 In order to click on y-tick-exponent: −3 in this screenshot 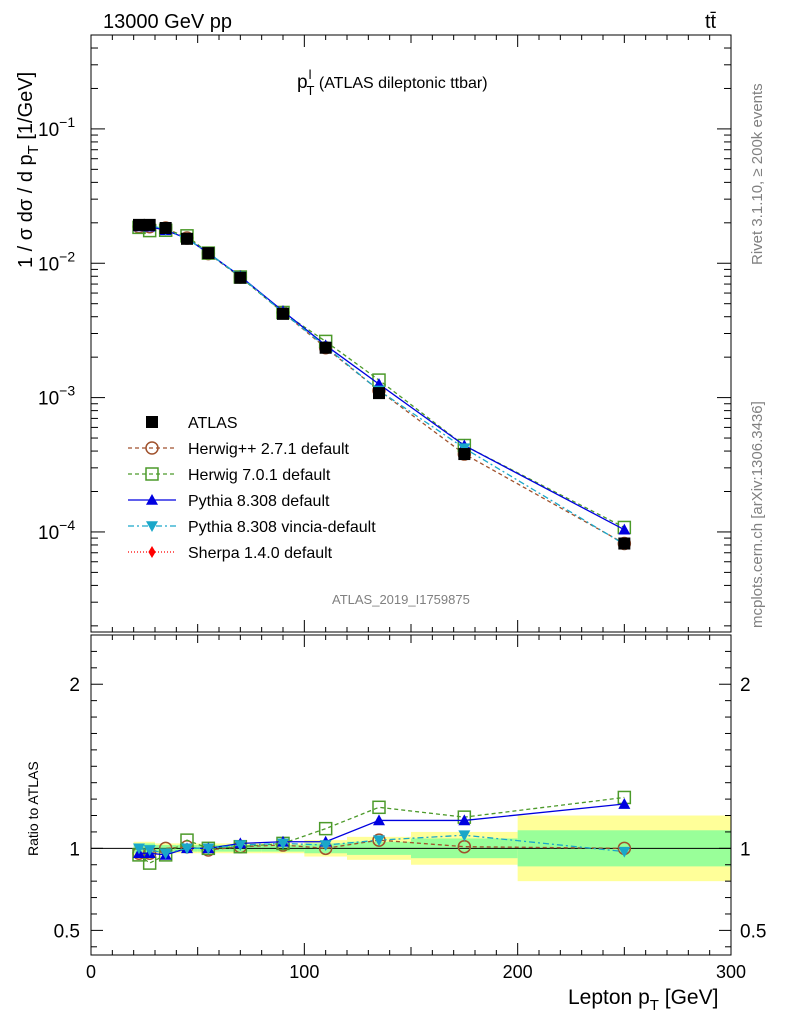, I will do `click(67, 391)`.